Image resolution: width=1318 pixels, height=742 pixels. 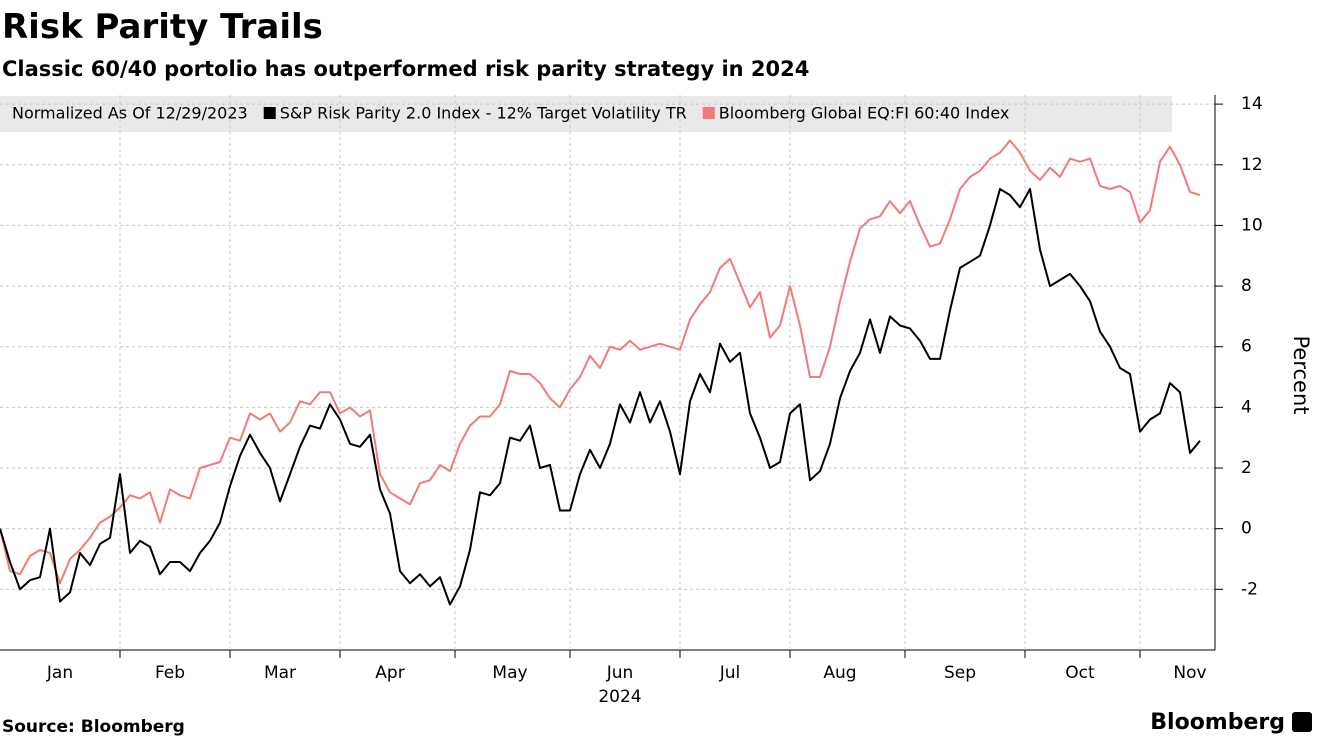 What do you see at coordinates (389, 673) in the screenshot?
I see `x-tick-label: Apr` at bounding box center [389, 673].